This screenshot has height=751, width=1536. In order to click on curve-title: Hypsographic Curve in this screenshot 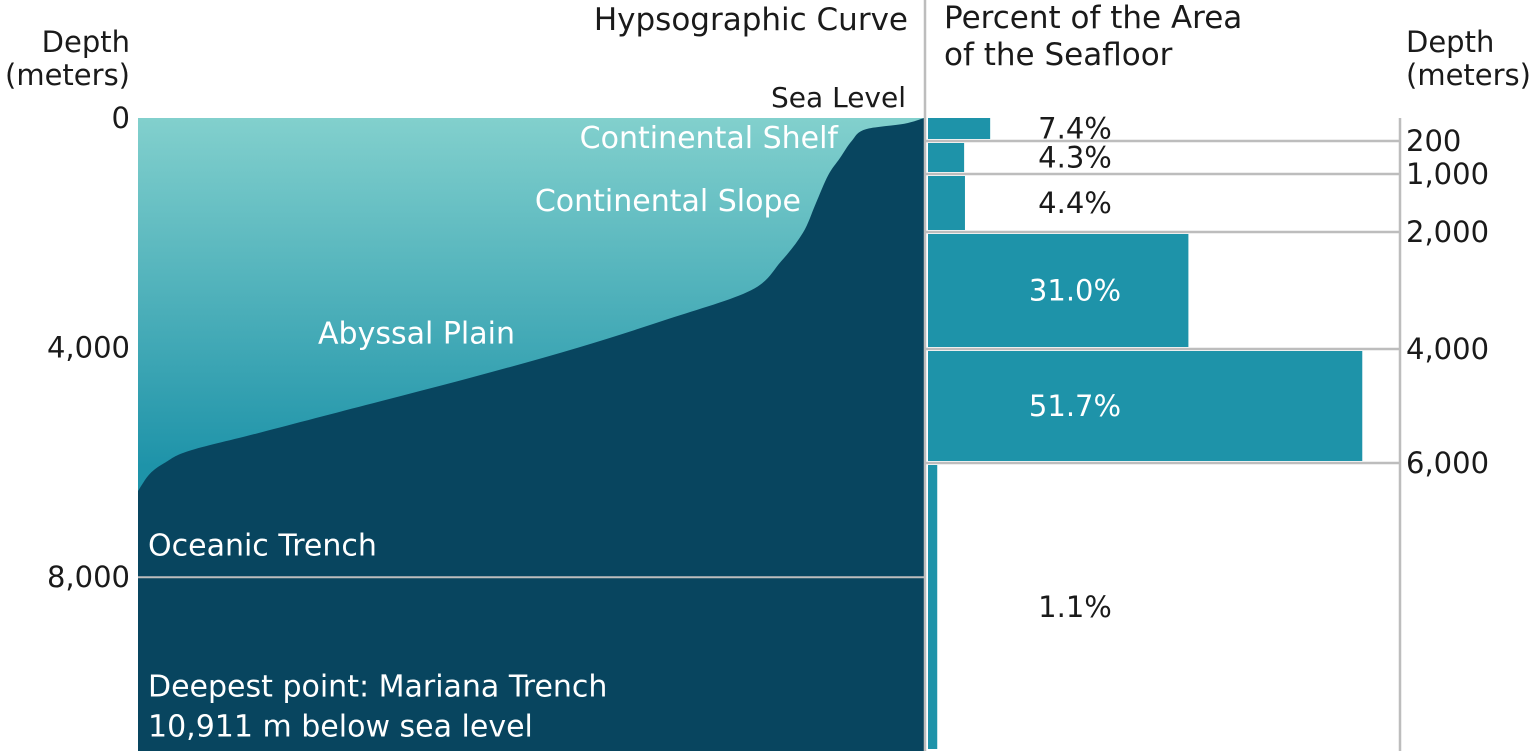, I will do `click(751, 20)`.